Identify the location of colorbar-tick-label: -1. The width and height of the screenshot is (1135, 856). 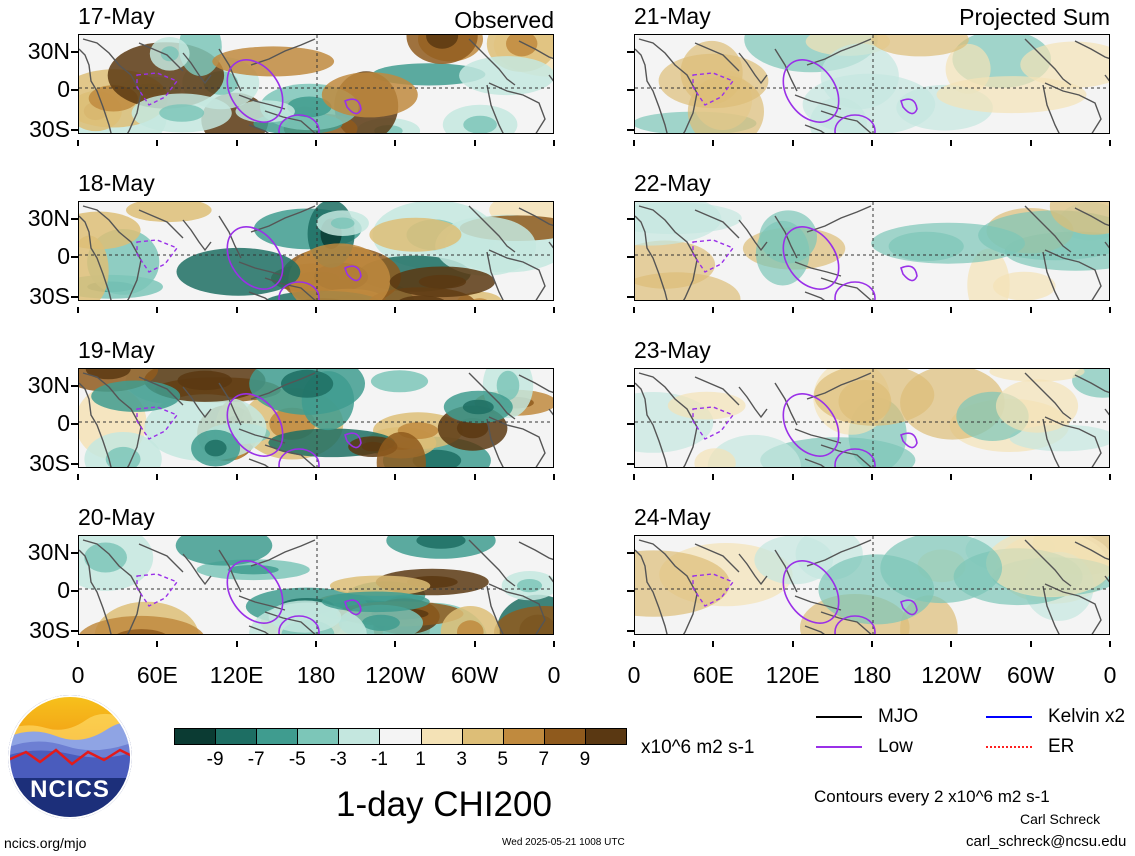
(379, 759).